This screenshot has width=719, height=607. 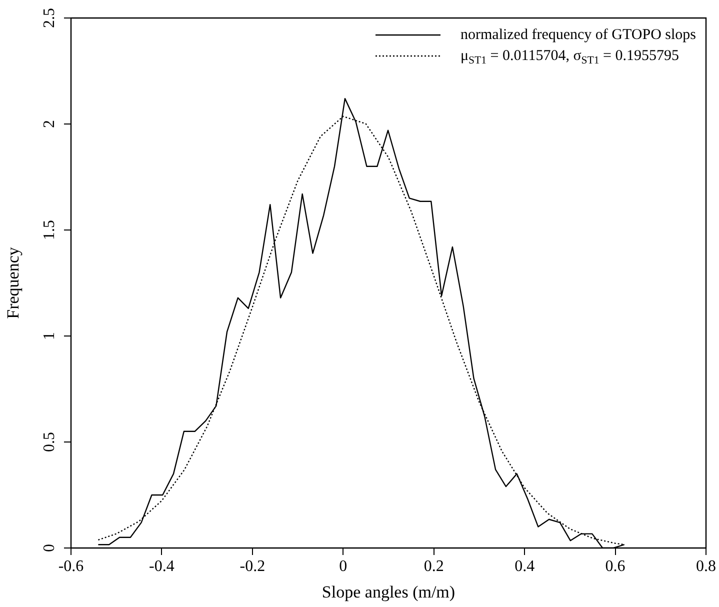 What do you see at coordinates (343, 566) in the screenshot?
I see `x-tick-label: 0` at bounding box center [343, 566].